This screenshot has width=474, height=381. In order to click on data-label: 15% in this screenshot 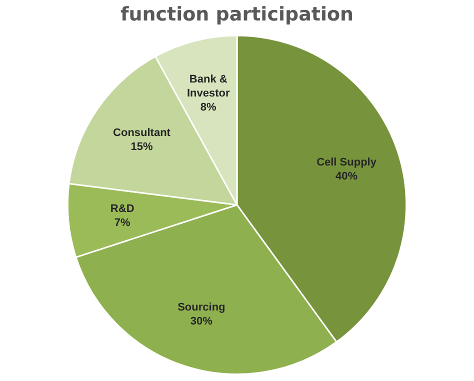, I will do `click(141, 147)`.